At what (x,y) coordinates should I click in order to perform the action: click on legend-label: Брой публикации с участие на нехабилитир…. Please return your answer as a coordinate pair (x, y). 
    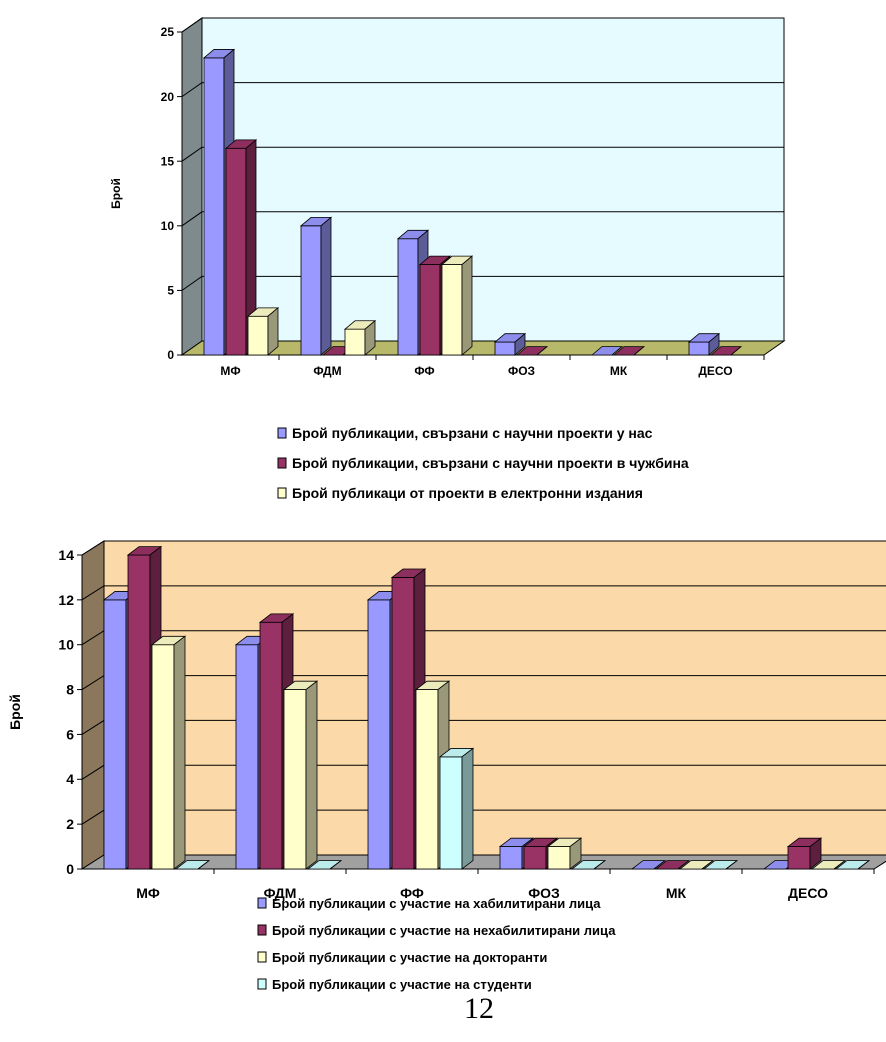
    Looking at the image, I should click on (444, 930).